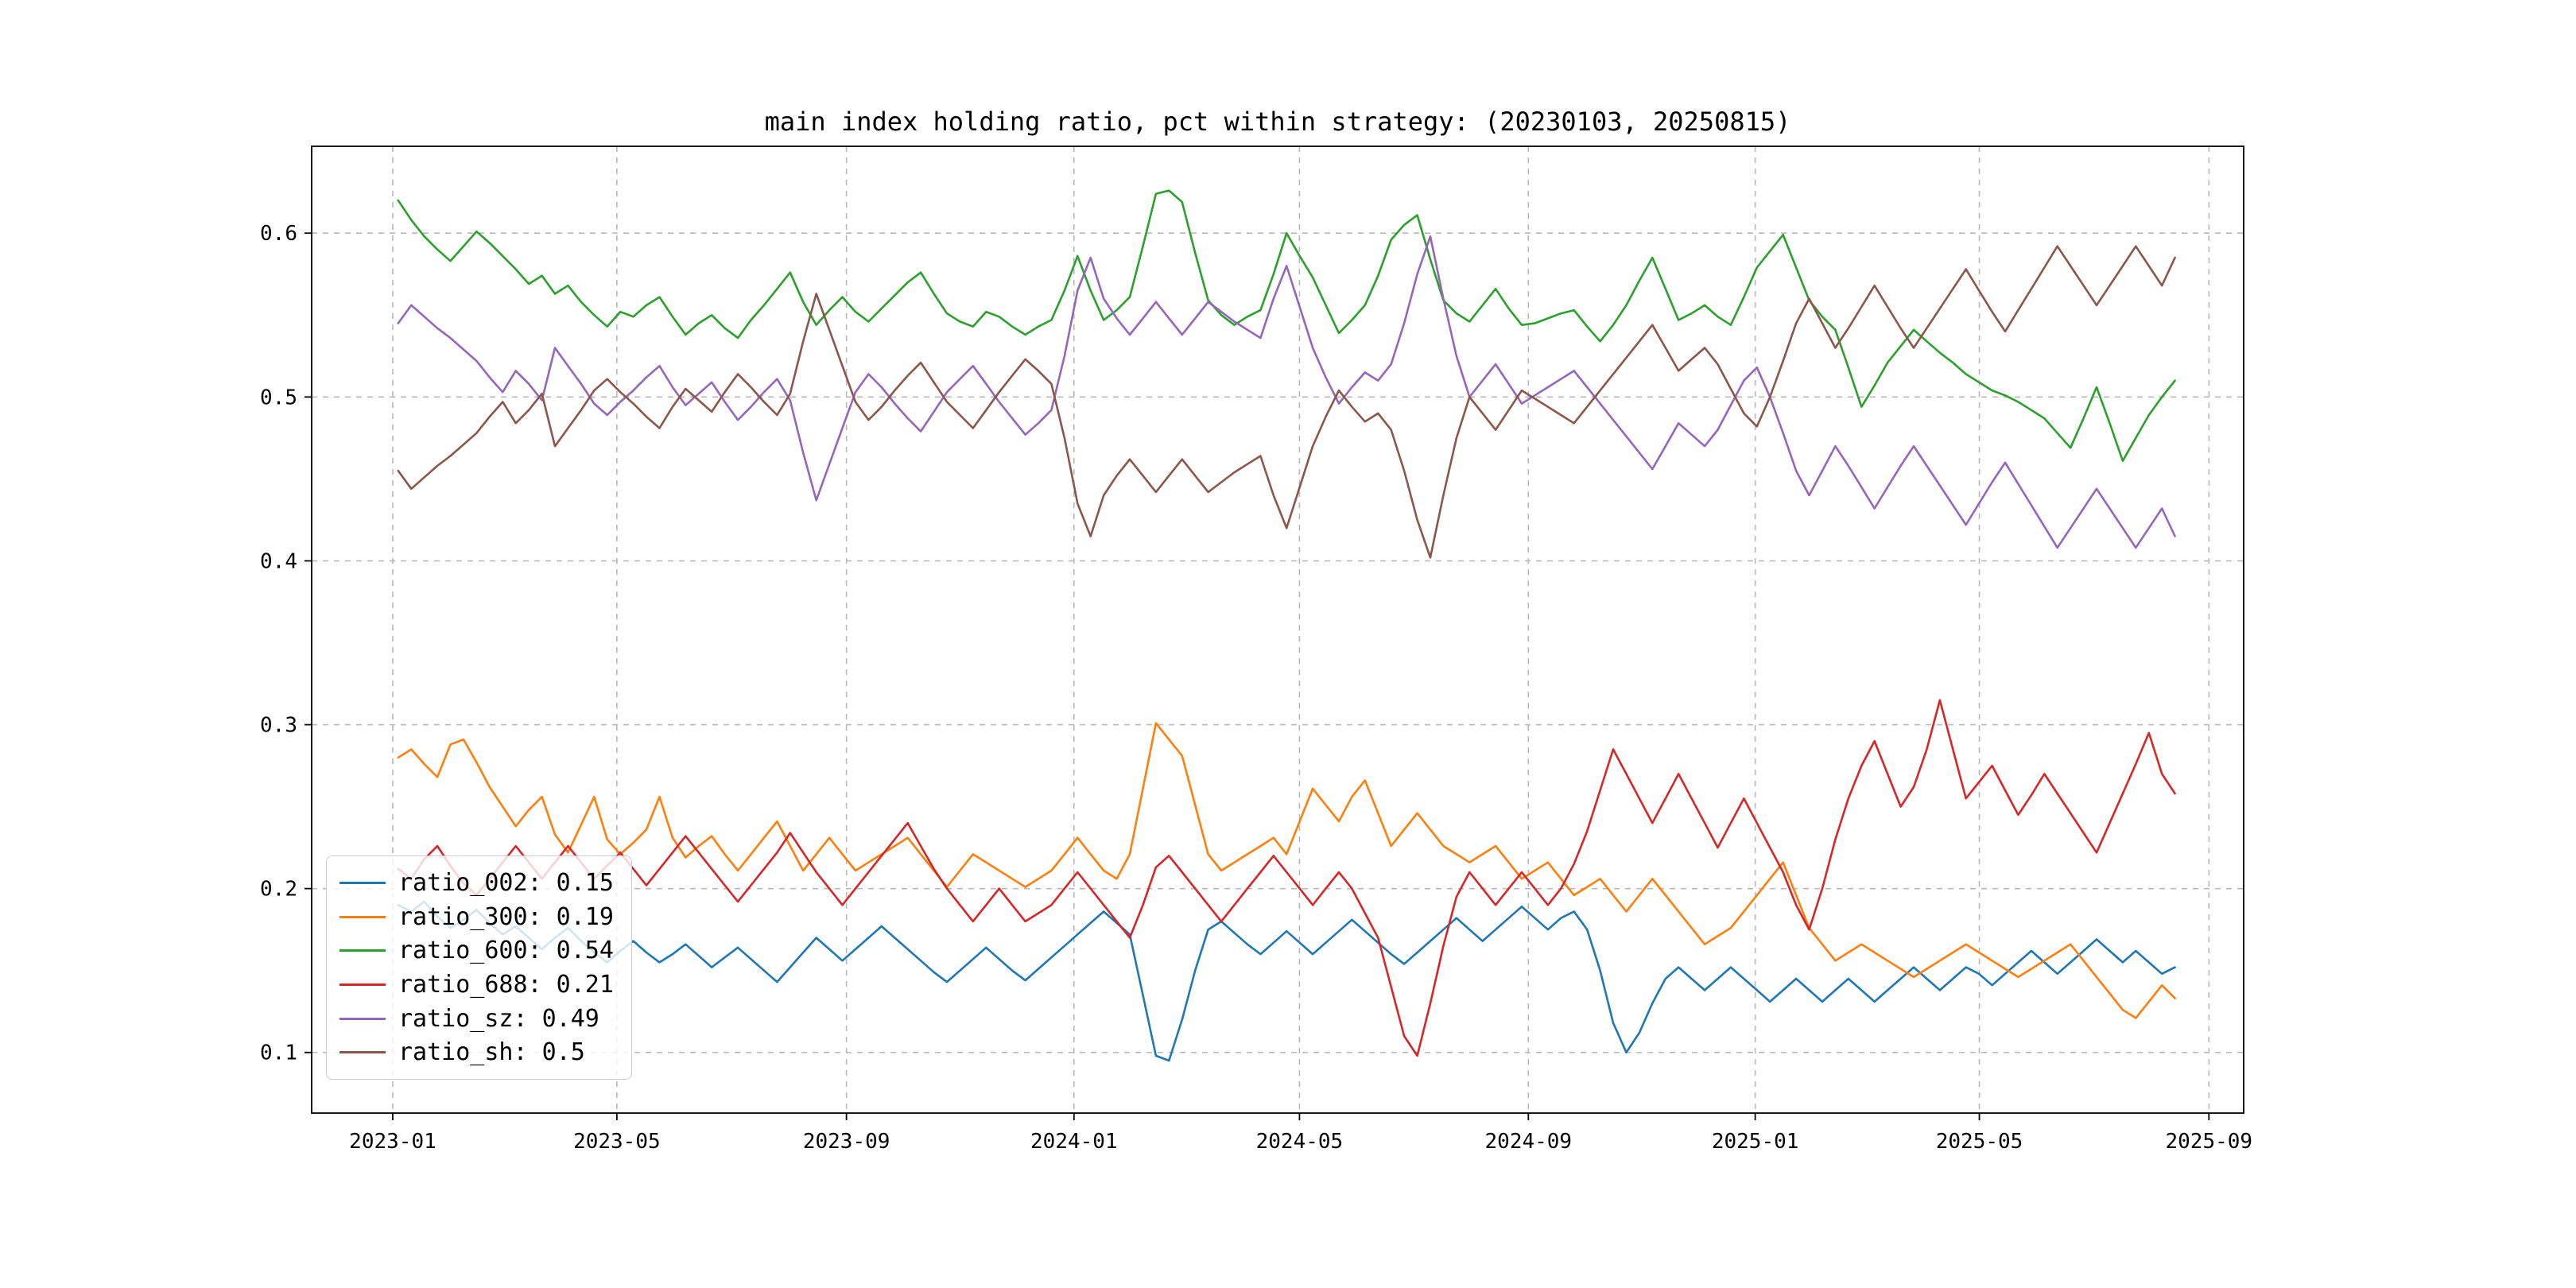  I want to click on legend-line-sample-ratio_sh, so click(363, 1052).